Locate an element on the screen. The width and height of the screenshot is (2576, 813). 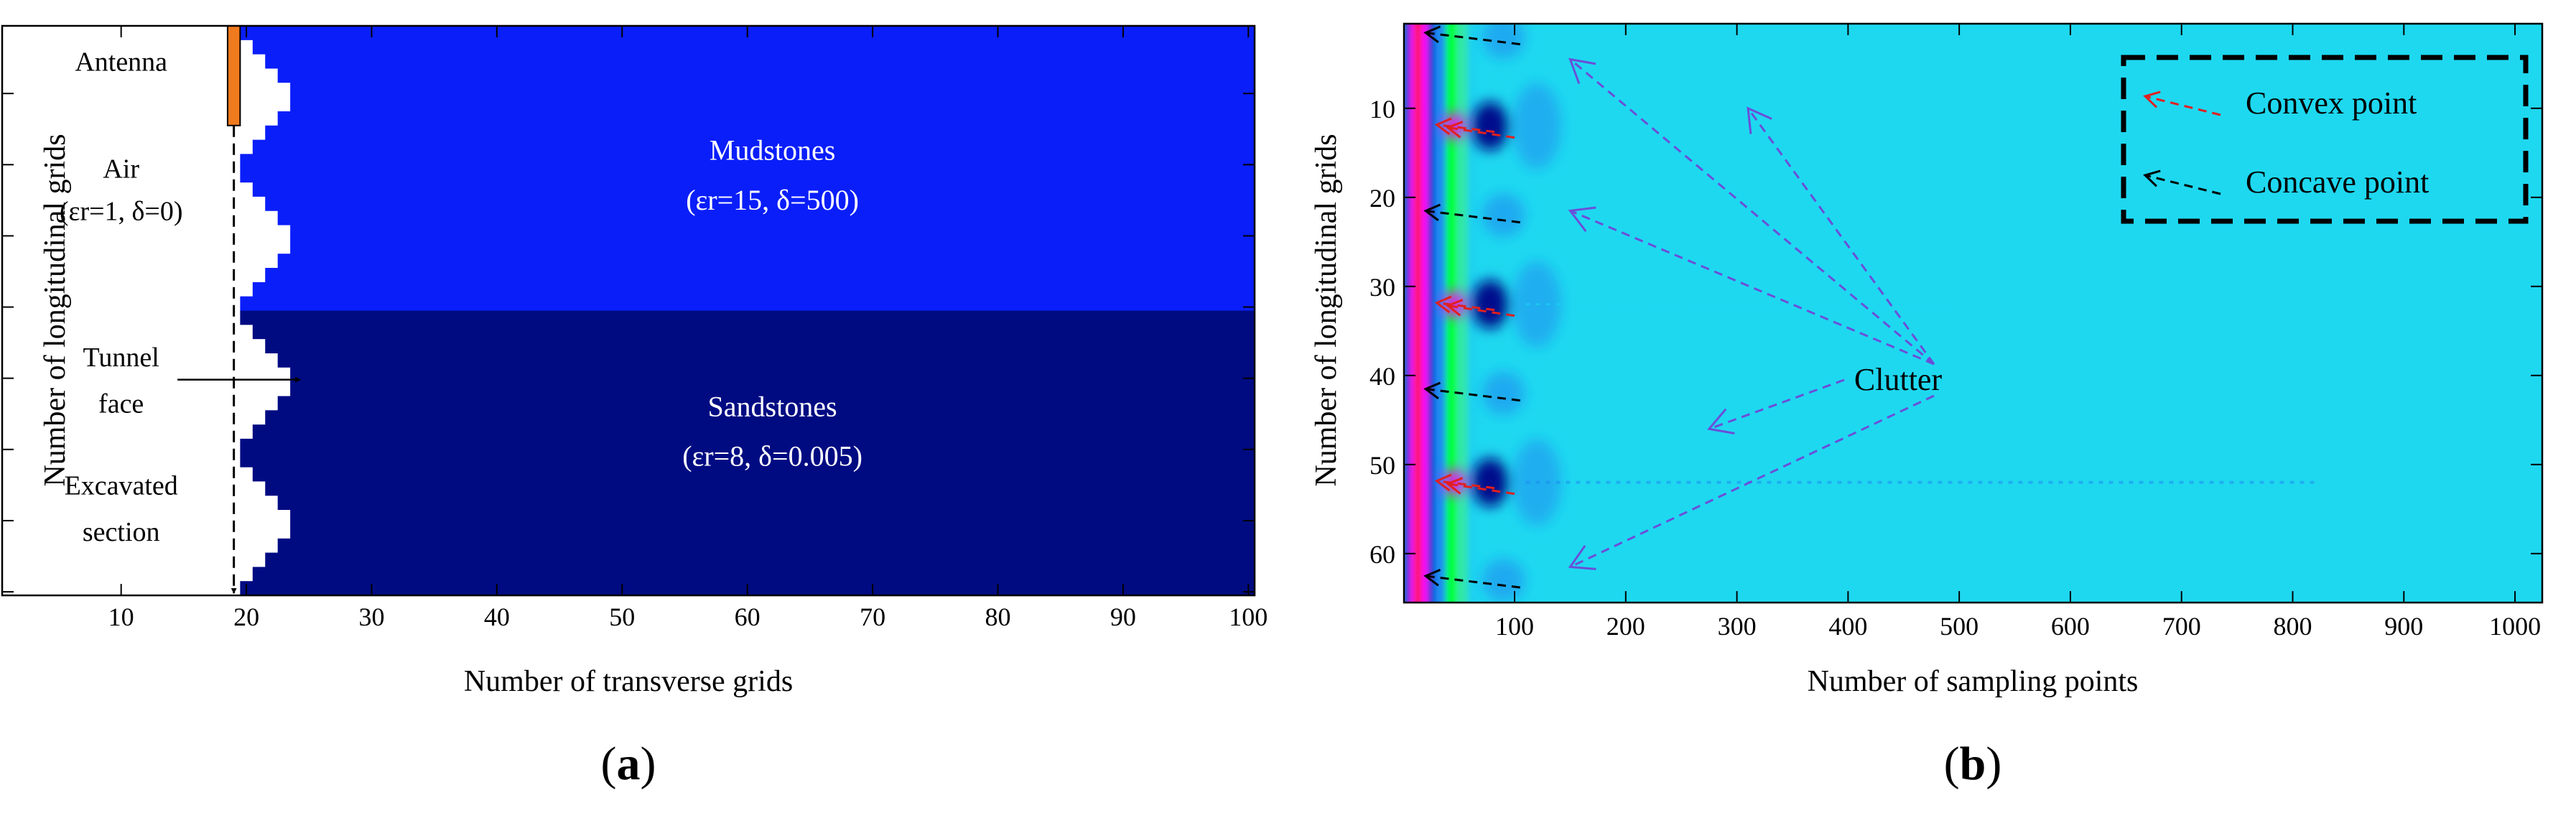
region-label: Sandstones is located at coordinates (772, 406).